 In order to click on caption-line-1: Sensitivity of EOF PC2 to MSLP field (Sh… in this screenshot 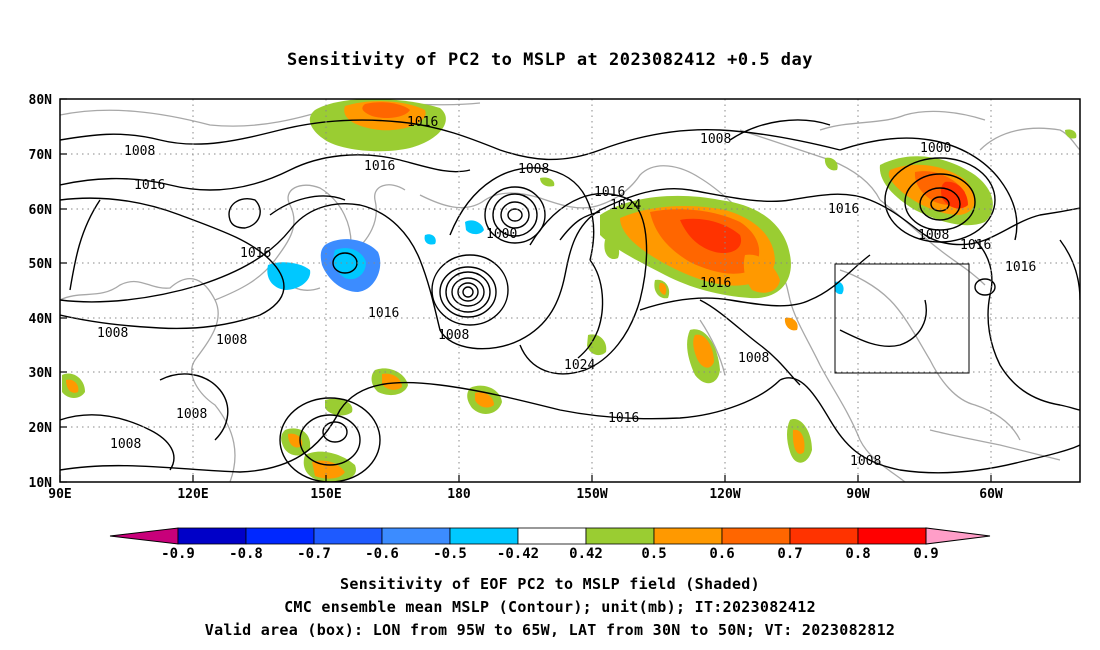, I will do `click(550, 584)`.